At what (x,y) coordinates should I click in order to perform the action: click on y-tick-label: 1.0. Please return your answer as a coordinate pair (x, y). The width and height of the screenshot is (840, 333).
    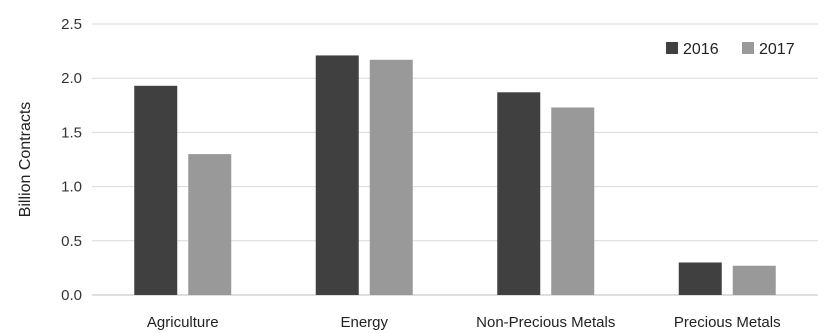
    Looking at the image, I should click on (71, 187).